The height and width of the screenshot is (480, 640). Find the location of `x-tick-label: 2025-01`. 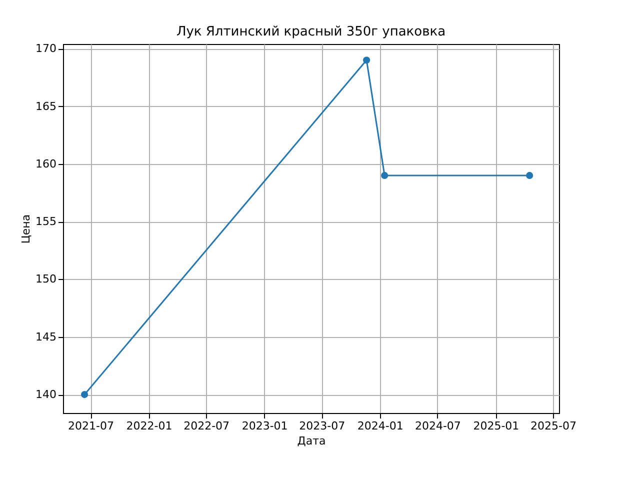

x-tick-label: 2025-01 is located at coordinates (496, 426).